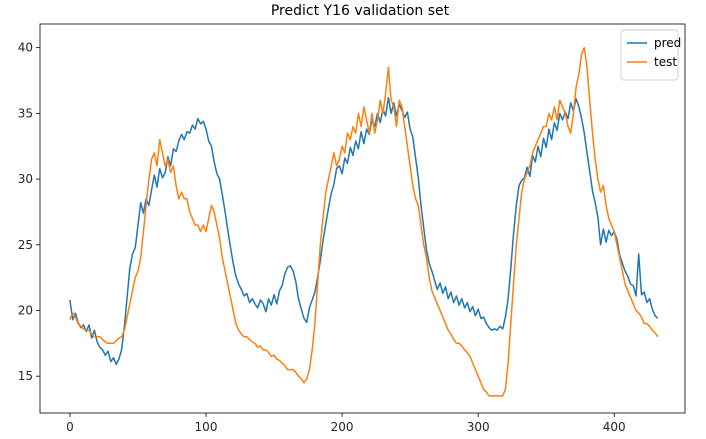  What do you see at coordinates (25, 113) in the screenshot?
I see `y-tick-label: 35` at bounding box center [25, 113].